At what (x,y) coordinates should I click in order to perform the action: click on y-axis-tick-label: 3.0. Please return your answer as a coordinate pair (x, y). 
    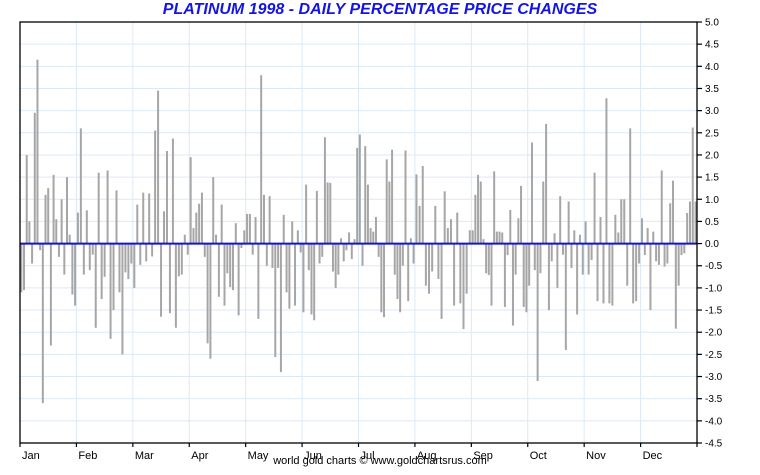
    Looking at the image, I should click on (712, 111).